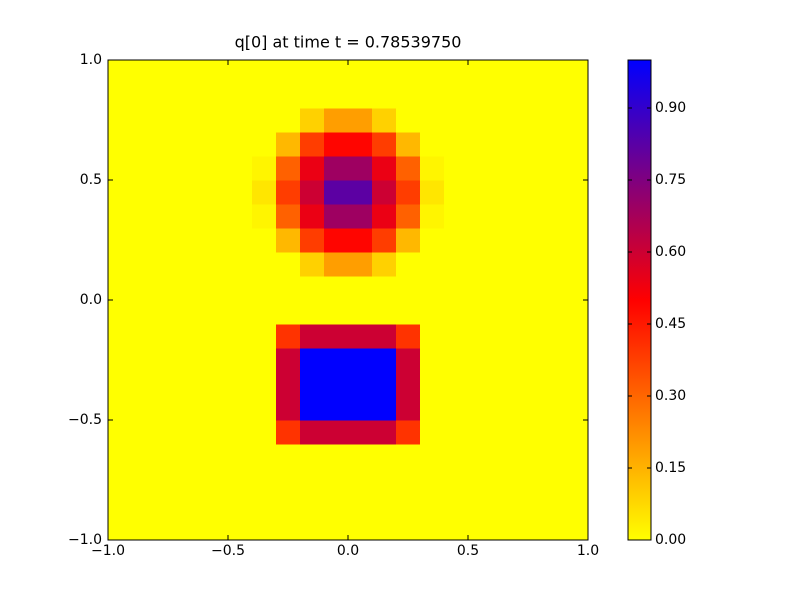 The image size is (800, 600). Describe the element at coordinates (468, 551) in the screenshot. I see `x-tick-label: 0.5` at that location.